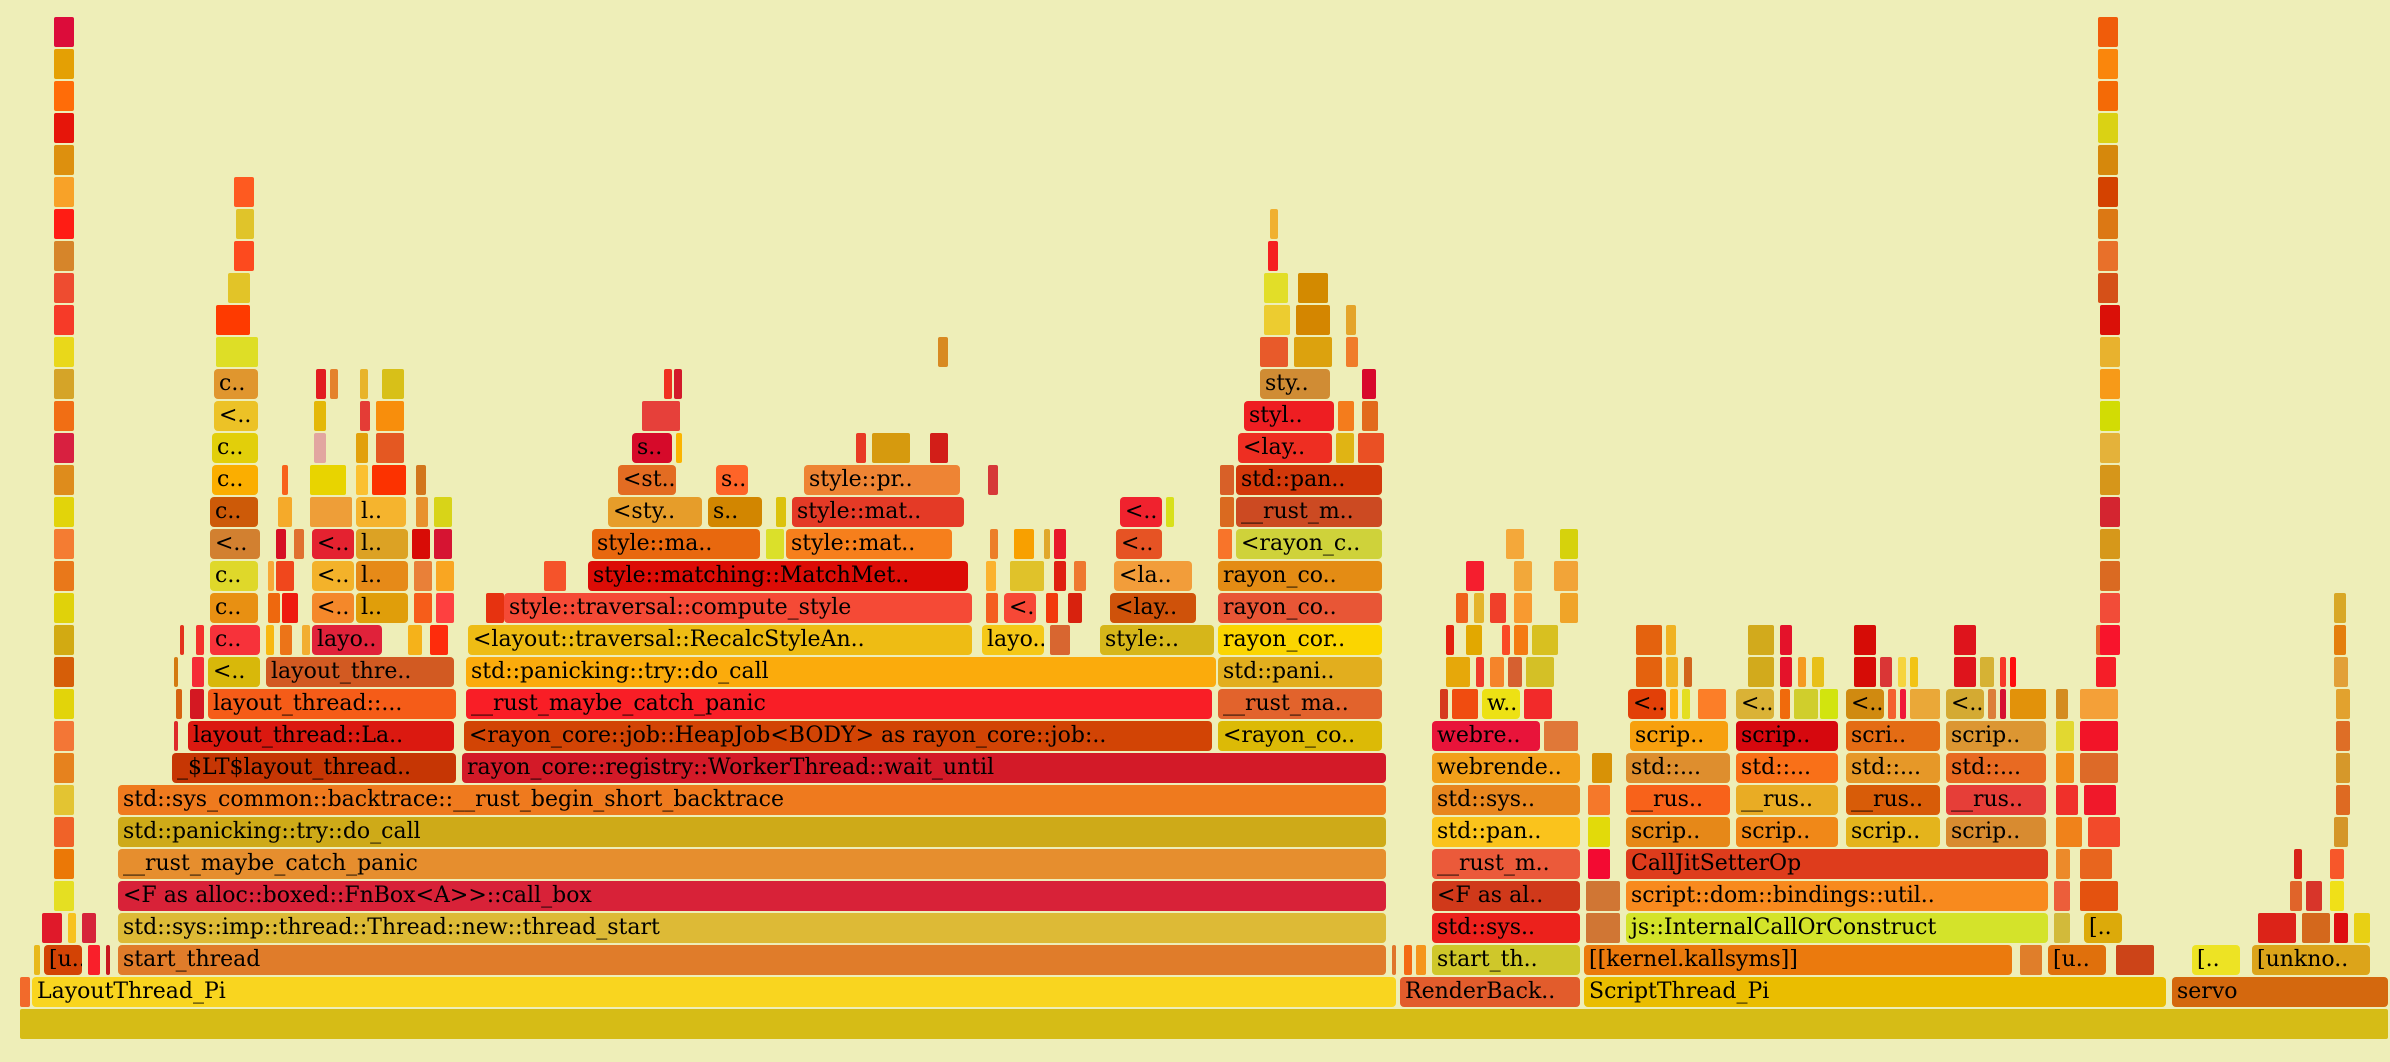 The image size is (2390, 1062). I want to click on flame-frame: <layout::traversal::RecalcStyleAn.., so click(720, 640).